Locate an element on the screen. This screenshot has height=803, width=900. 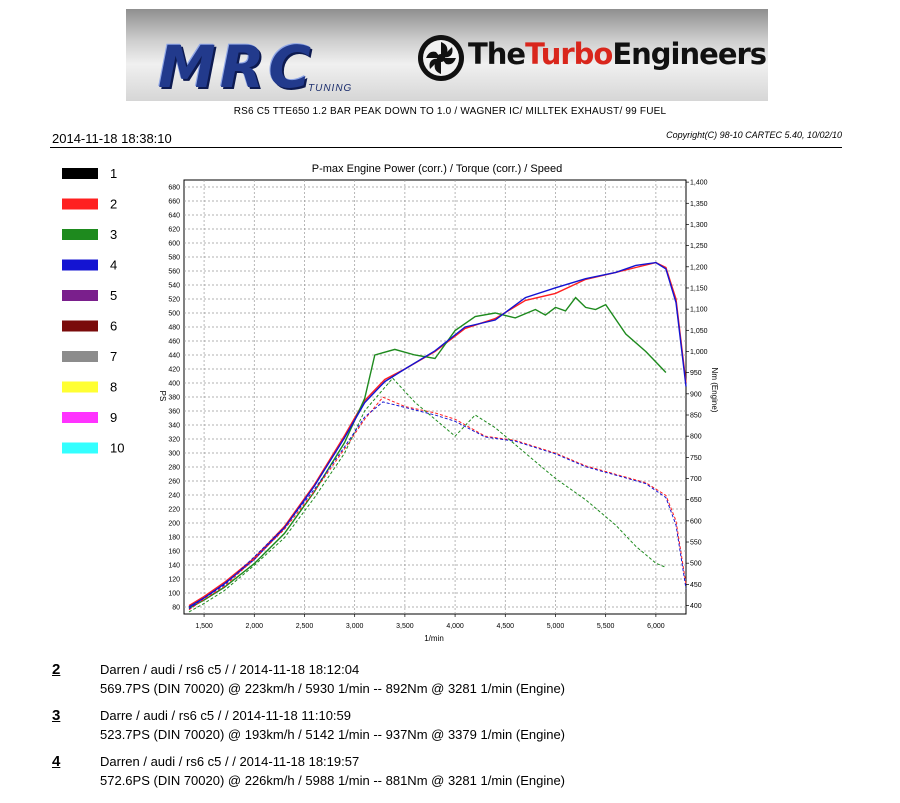
y-tick-label: 180 is located at coordinates (174, 538).